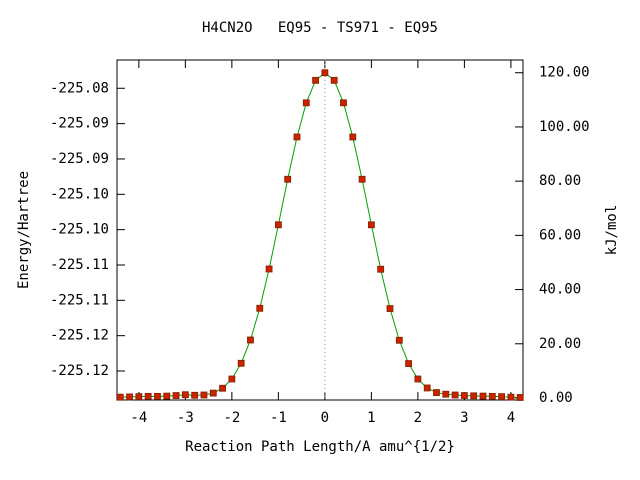 This screenshot has width=640, height=480. I want to click on y2-tick-label: 40.00, so click(560, 290).